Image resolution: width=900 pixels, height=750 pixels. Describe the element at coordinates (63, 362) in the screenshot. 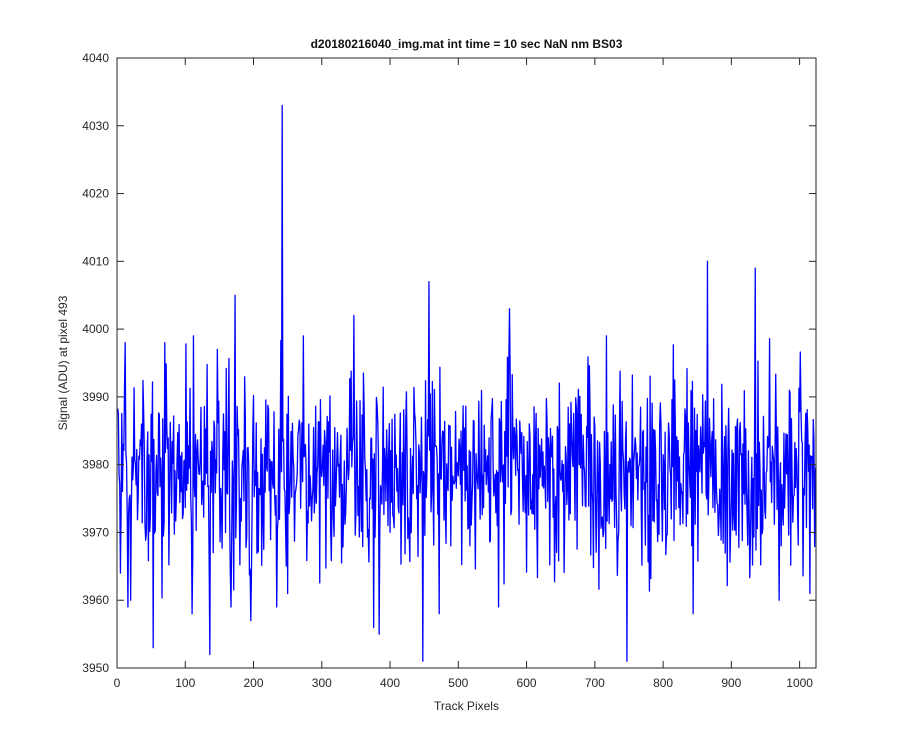

I see `y-axis-label: Signal (ADU) at pixel 493` at that location.